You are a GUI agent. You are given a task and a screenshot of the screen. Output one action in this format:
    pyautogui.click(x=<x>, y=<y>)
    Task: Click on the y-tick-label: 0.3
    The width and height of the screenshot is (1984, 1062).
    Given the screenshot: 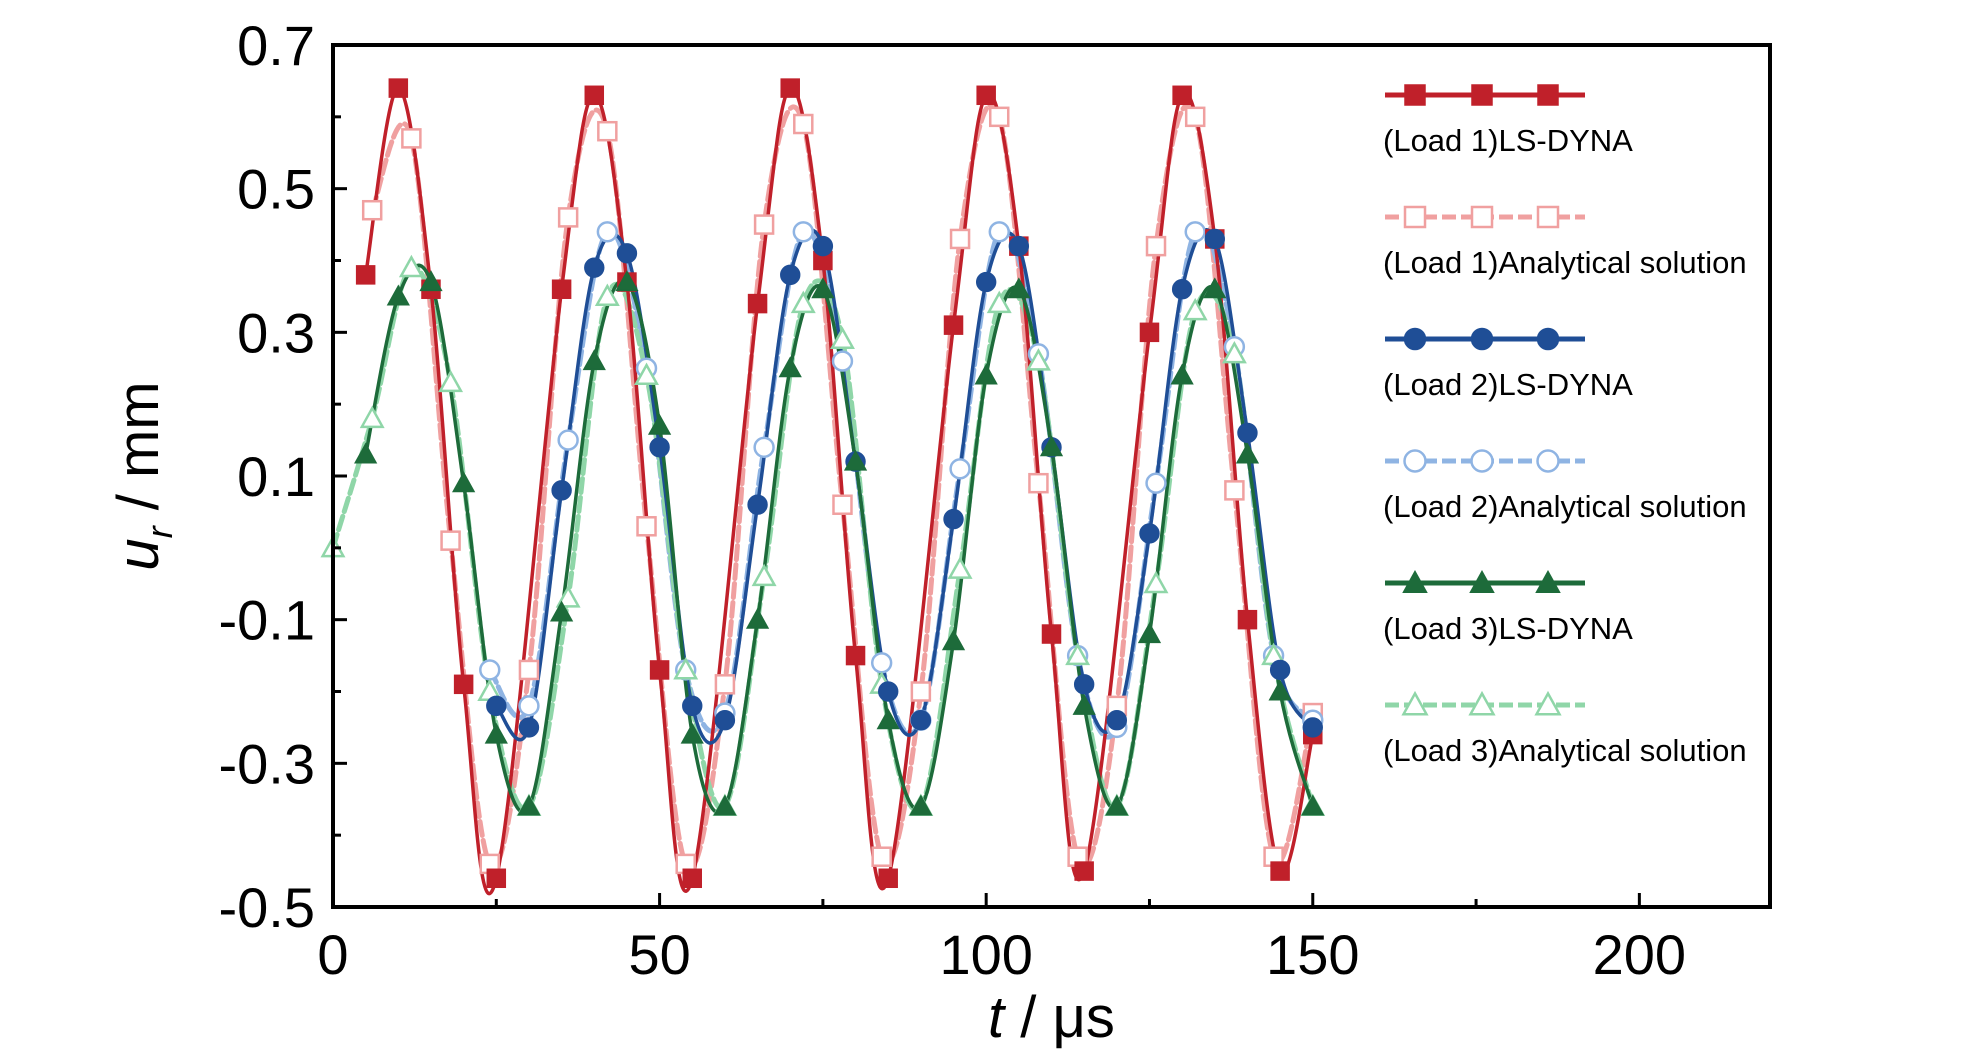 What is the action you would take?
    pyautogui.click(x=276, y=332)
    